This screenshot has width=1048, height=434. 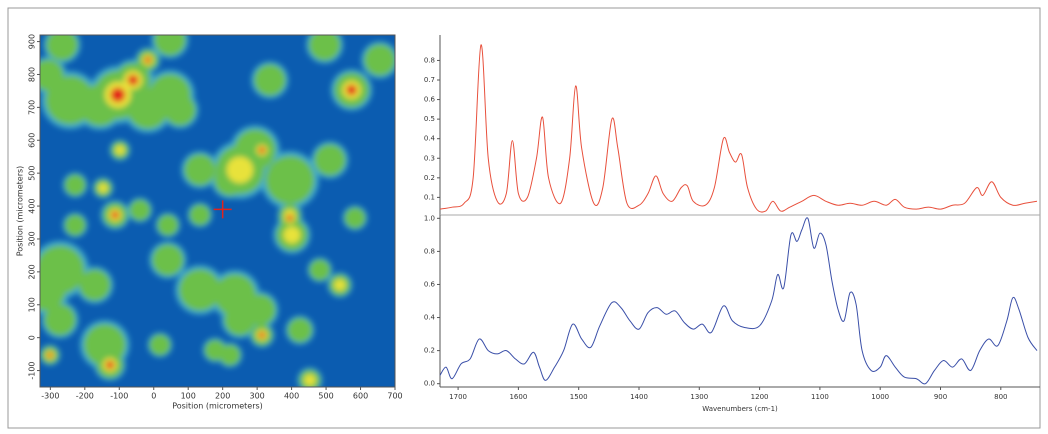 I want to click on y-tick-label: 0, so click(x=32, y=337).